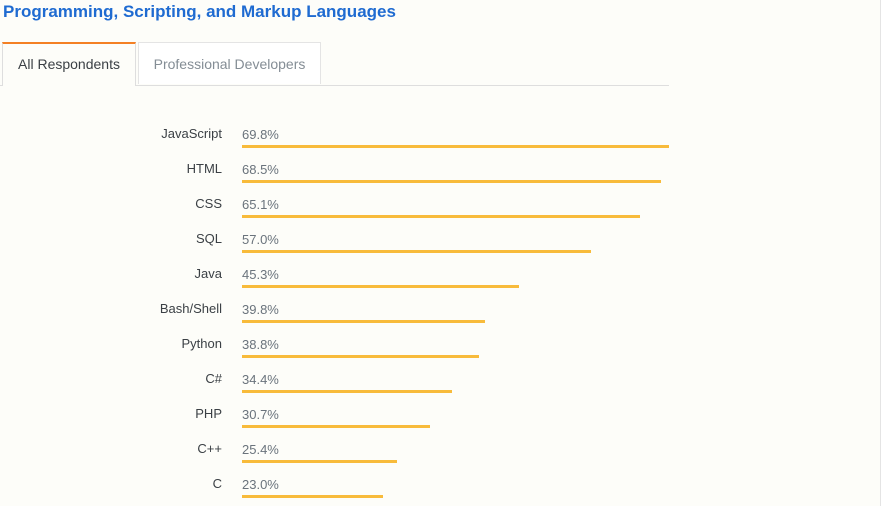  I want to click on bar-row: Bash/Shell 39.8%, so click(350, 305).